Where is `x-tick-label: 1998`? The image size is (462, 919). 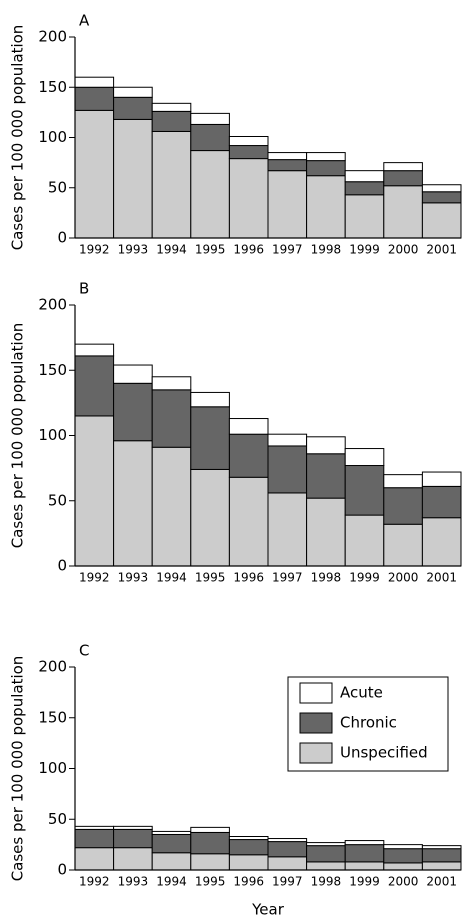 x-tick-label: 1998 is located at coordinates (326, 578).